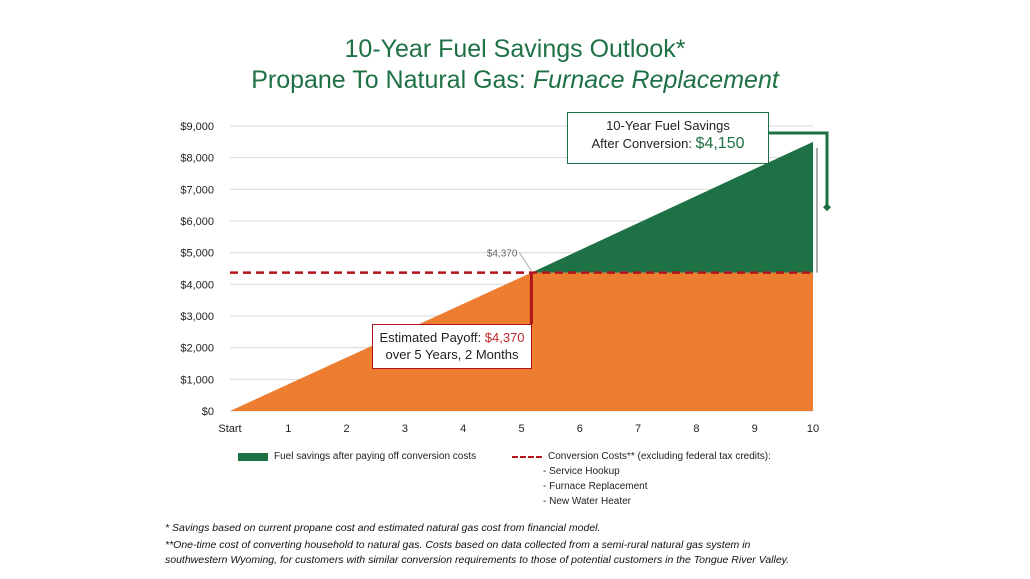 The image size is (1030, 579). What do you see at coordinates (798, 169) in the screenshot?
I see `savings-callout-connector` at bounding box center [798, 169].